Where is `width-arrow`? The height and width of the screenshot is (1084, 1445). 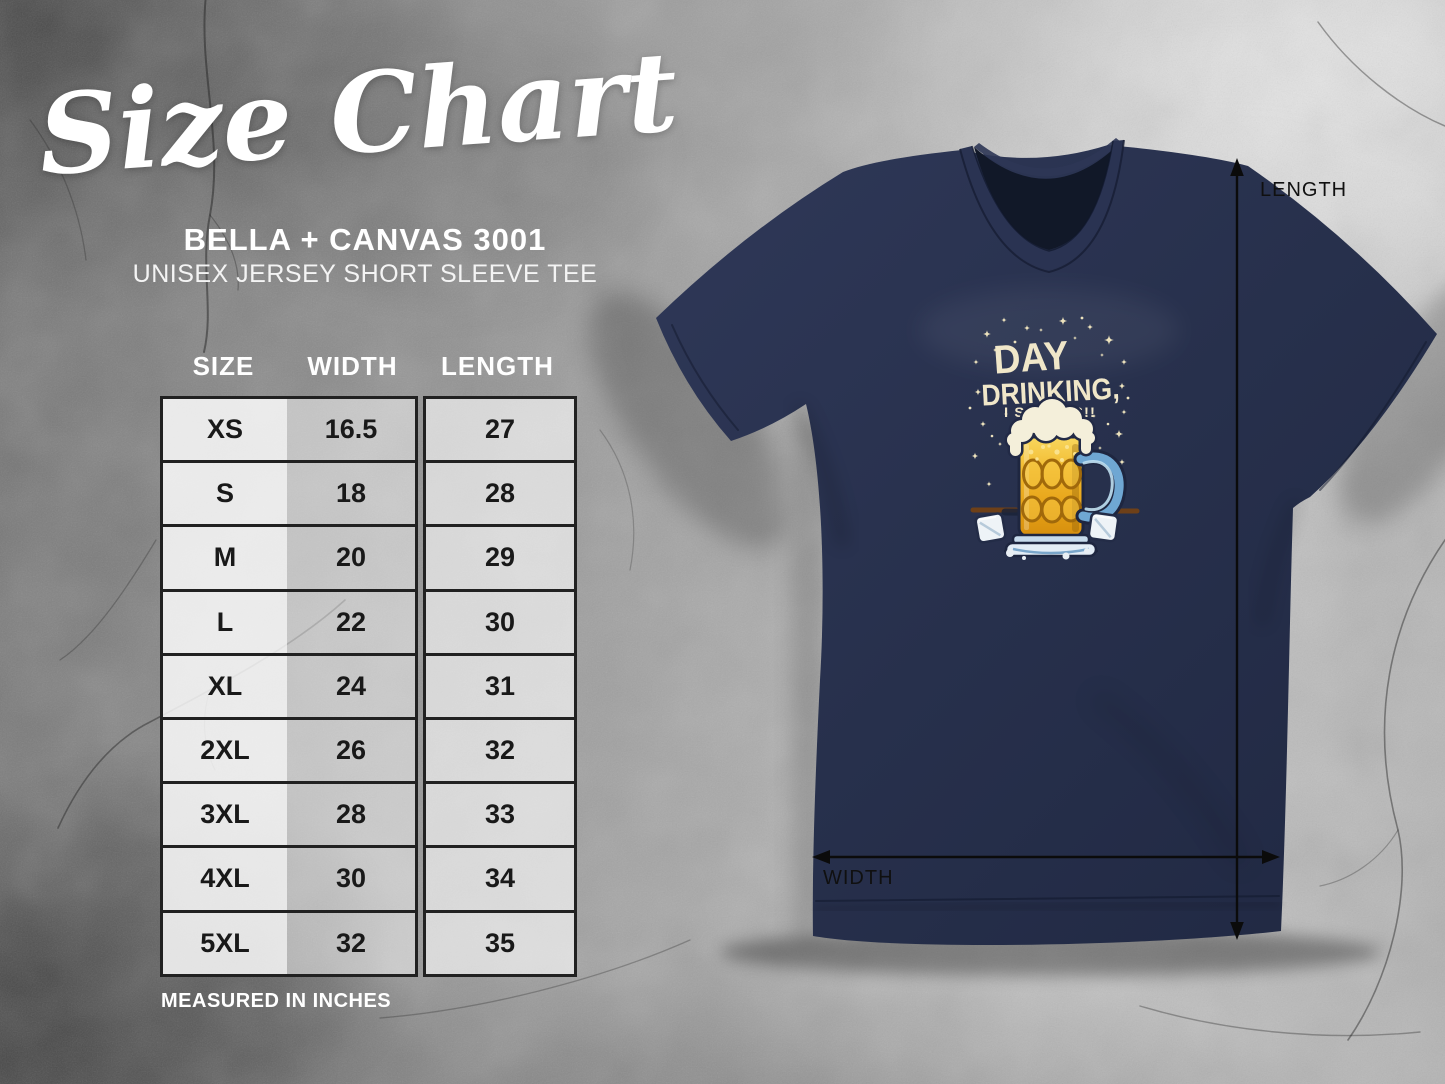
width-arrow is located at coordinates (1046, 857).